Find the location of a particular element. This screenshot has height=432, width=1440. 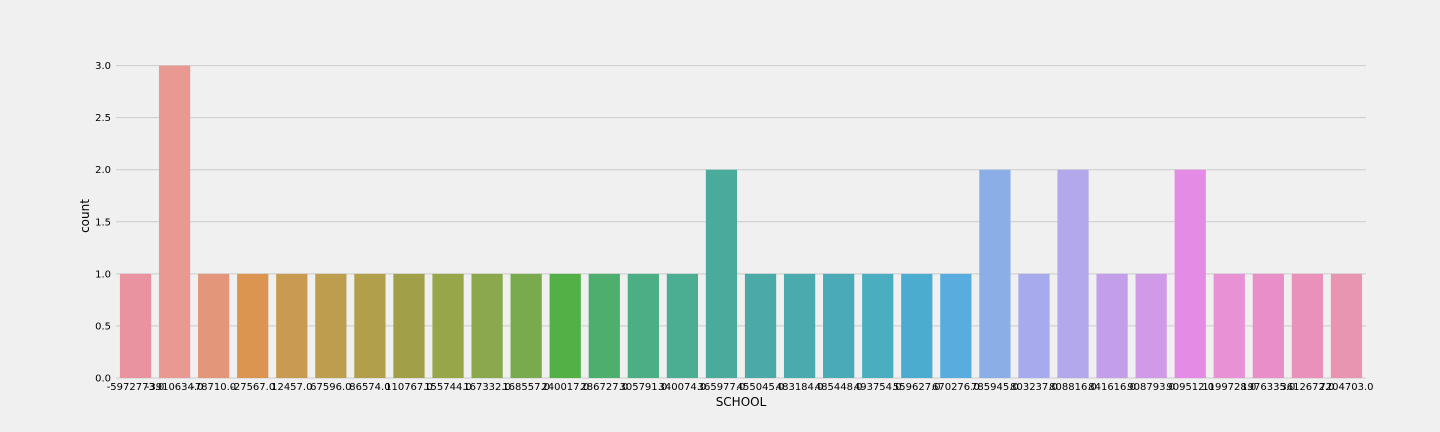

x-tick-label: 7204703.0 is located at coordinates (1346, 387).